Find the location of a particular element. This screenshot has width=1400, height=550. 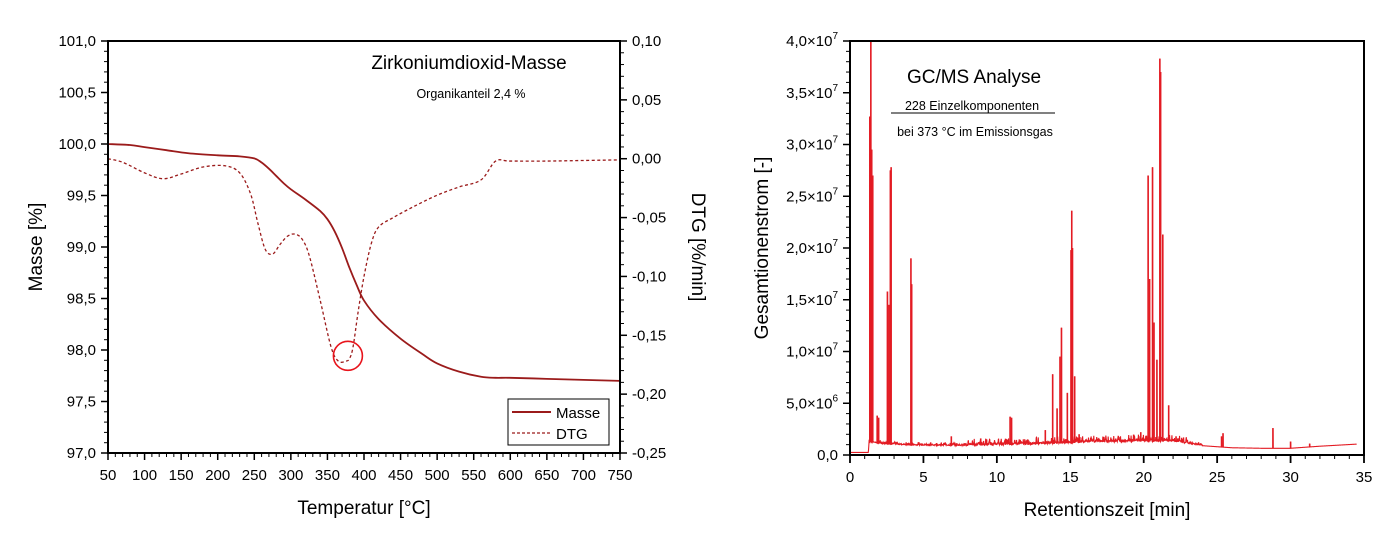

x-tick-label: 650 is located at coordinates (546, 475).